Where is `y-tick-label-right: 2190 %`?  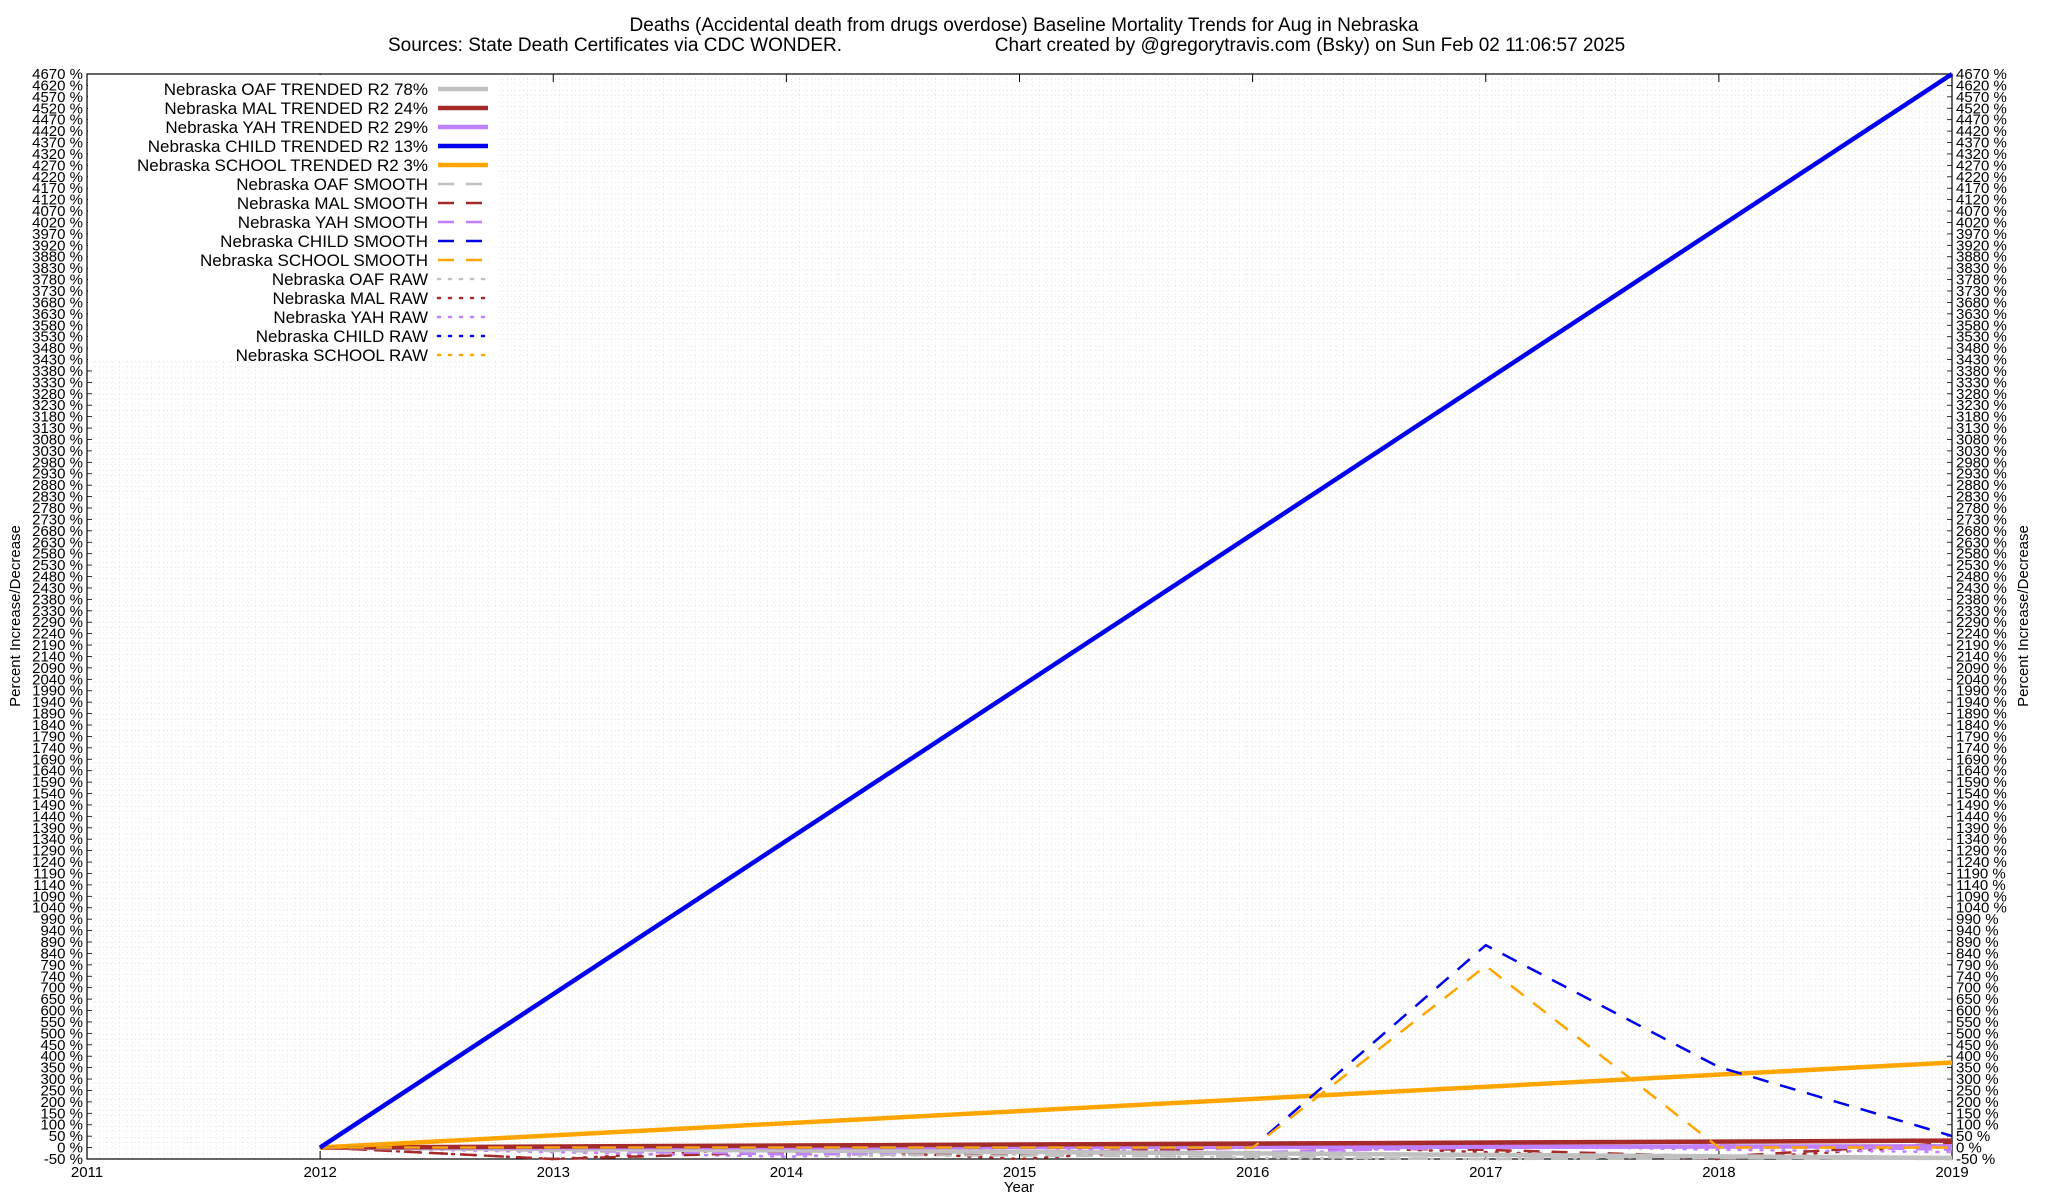 y-tick-label-right: 2190 % is located at coordinates (1981, 645).